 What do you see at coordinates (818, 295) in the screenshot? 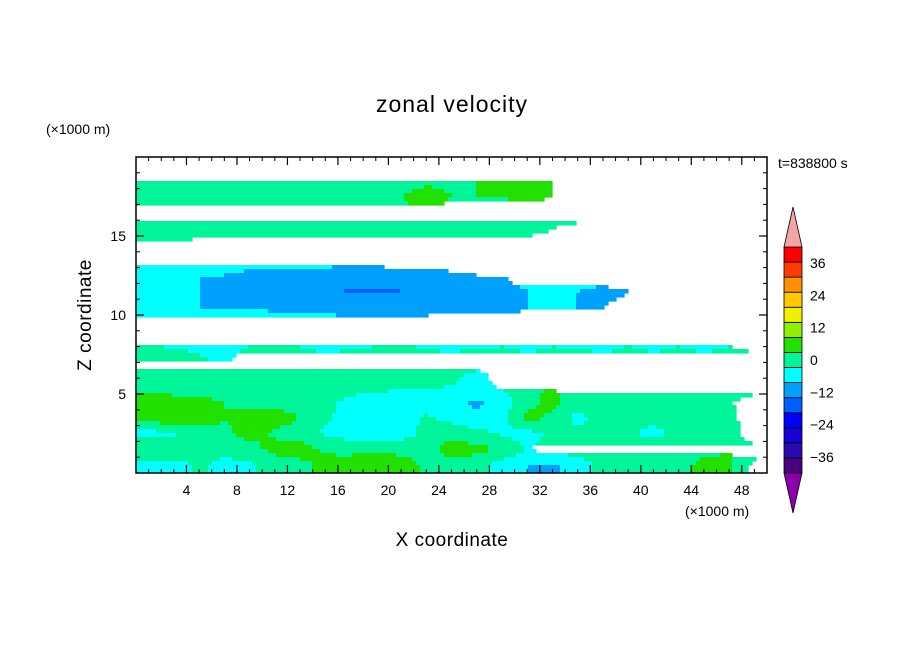
I see `colorbar-tick-label: 24` at bounding box center [818, 295].